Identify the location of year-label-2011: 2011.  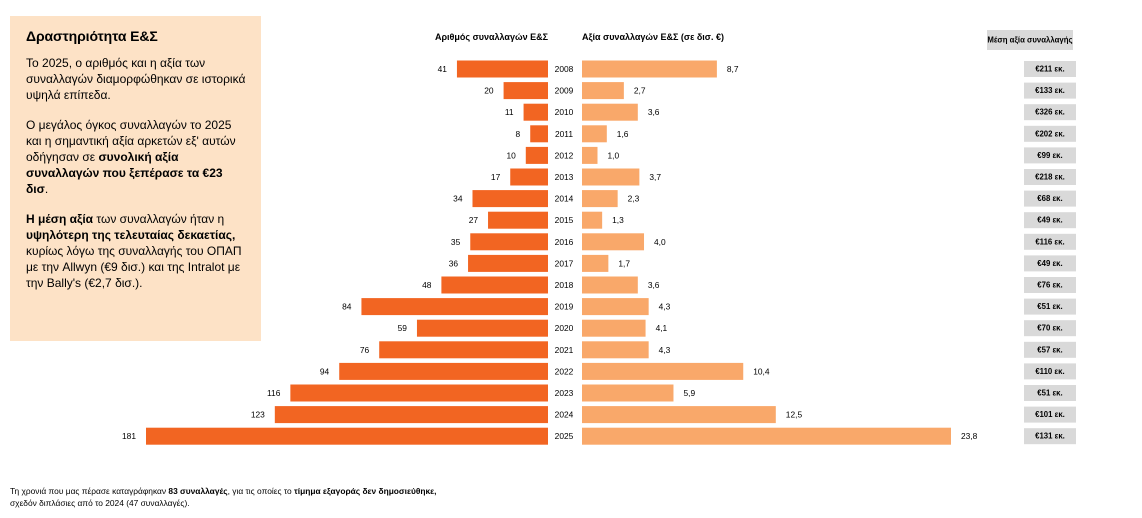
(564, 134).